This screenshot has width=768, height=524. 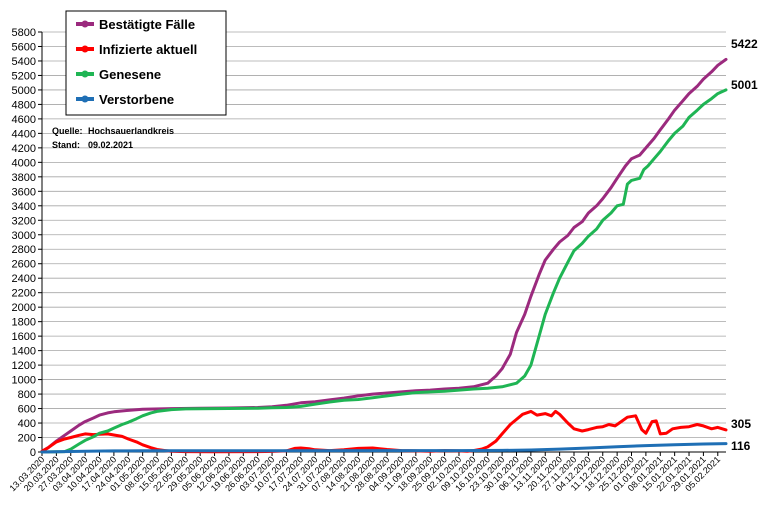 I want to click on y-tick-label: 5600, so click(x=24, y=47).